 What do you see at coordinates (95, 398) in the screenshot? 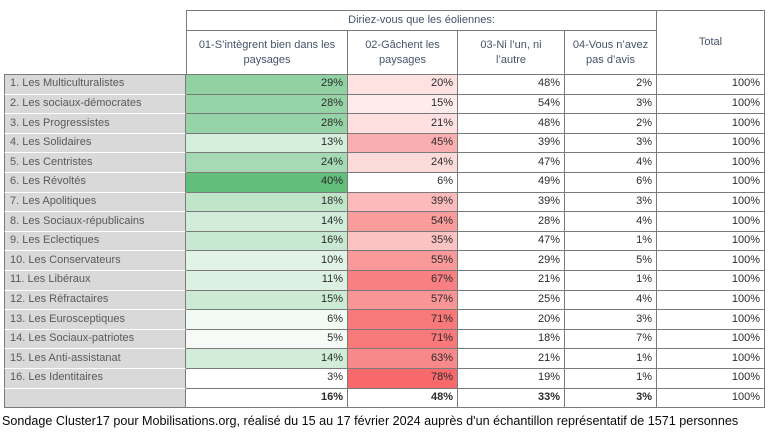
I see `totals-label` at bounding box center [95, 398].